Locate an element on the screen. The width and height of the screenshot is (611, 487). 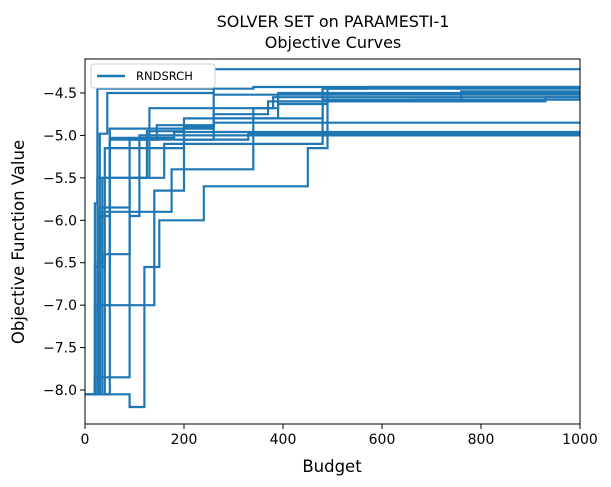
y-tick-label: −6.0 is located at coordinates (60, 221).